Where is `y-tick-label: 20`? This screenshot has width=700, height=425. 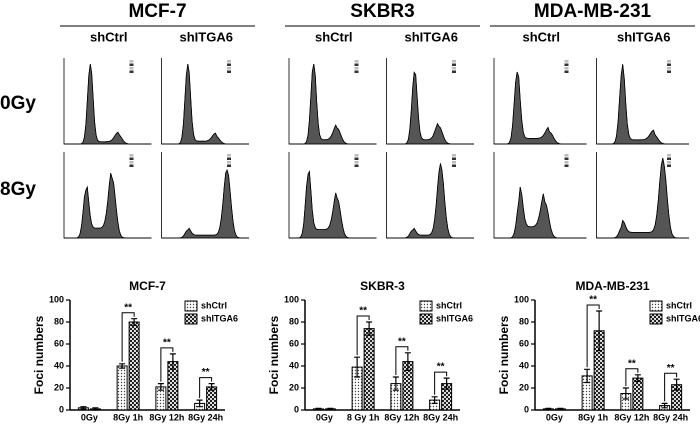 y-tick-label: 20 is located at coordinates (294, 387).